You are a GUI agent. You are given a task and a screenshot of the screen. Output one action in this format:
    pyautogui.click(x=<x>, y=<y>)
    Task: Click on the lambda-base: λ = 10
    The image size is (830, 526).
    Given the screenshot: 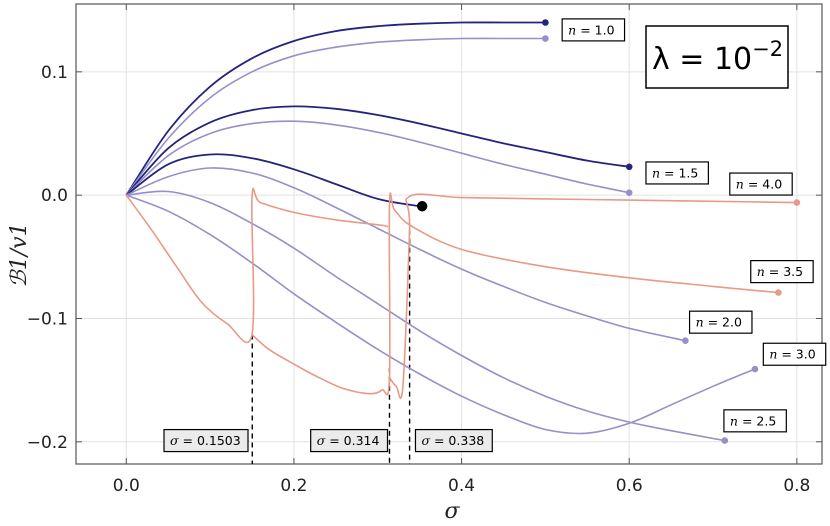 What is the action you would take?
    pyautogui.click(x=702, y=59)
    